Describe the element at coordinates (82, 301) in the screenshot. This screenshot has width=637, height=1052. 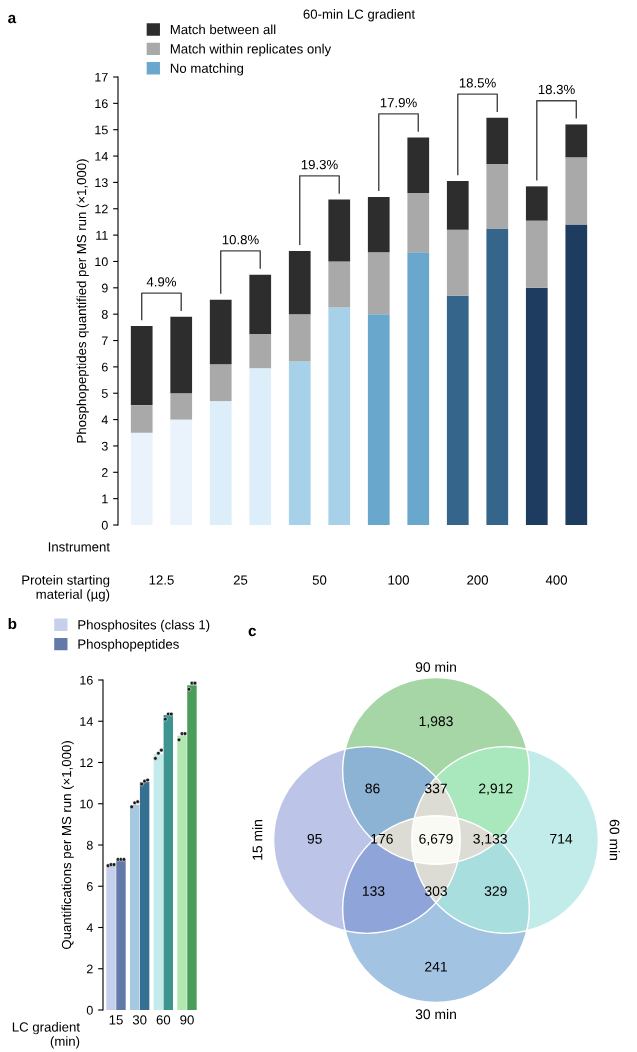
I see `y-axis-title: Phosphopeptides quantified per MS run (×1,000)` at that location.